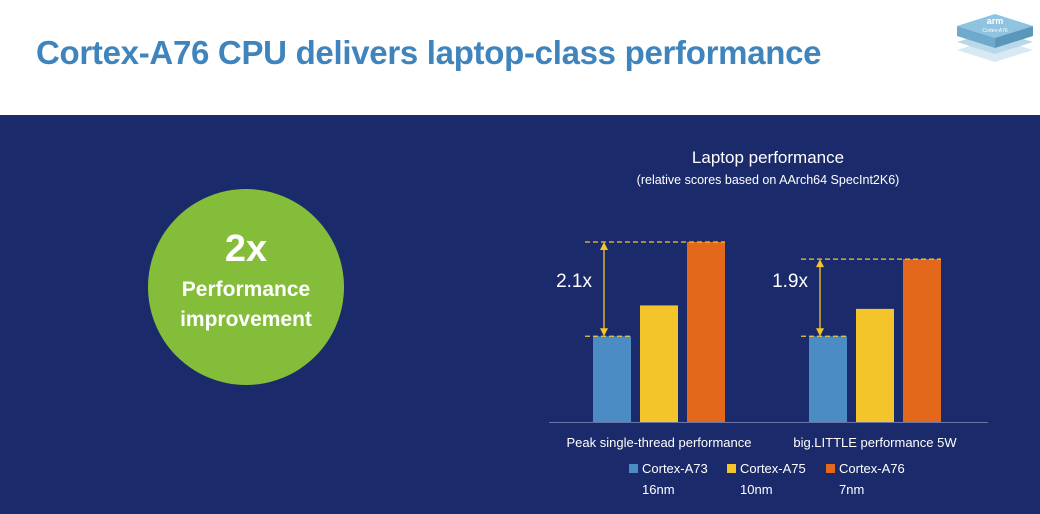  What do you see at coordinates (658, 489) in the screenshot?
I see `legend-sublabel-1: 16nm` at bounding box center [658, 489].